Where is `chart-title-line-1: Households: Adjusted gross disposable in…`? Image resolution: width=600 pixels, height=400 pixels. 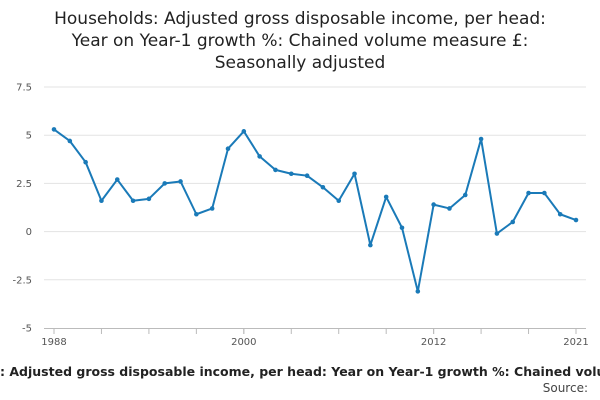
chart-title-line-1: Households: Adjusted gross disposable in… is located at coordinates (300, 19).